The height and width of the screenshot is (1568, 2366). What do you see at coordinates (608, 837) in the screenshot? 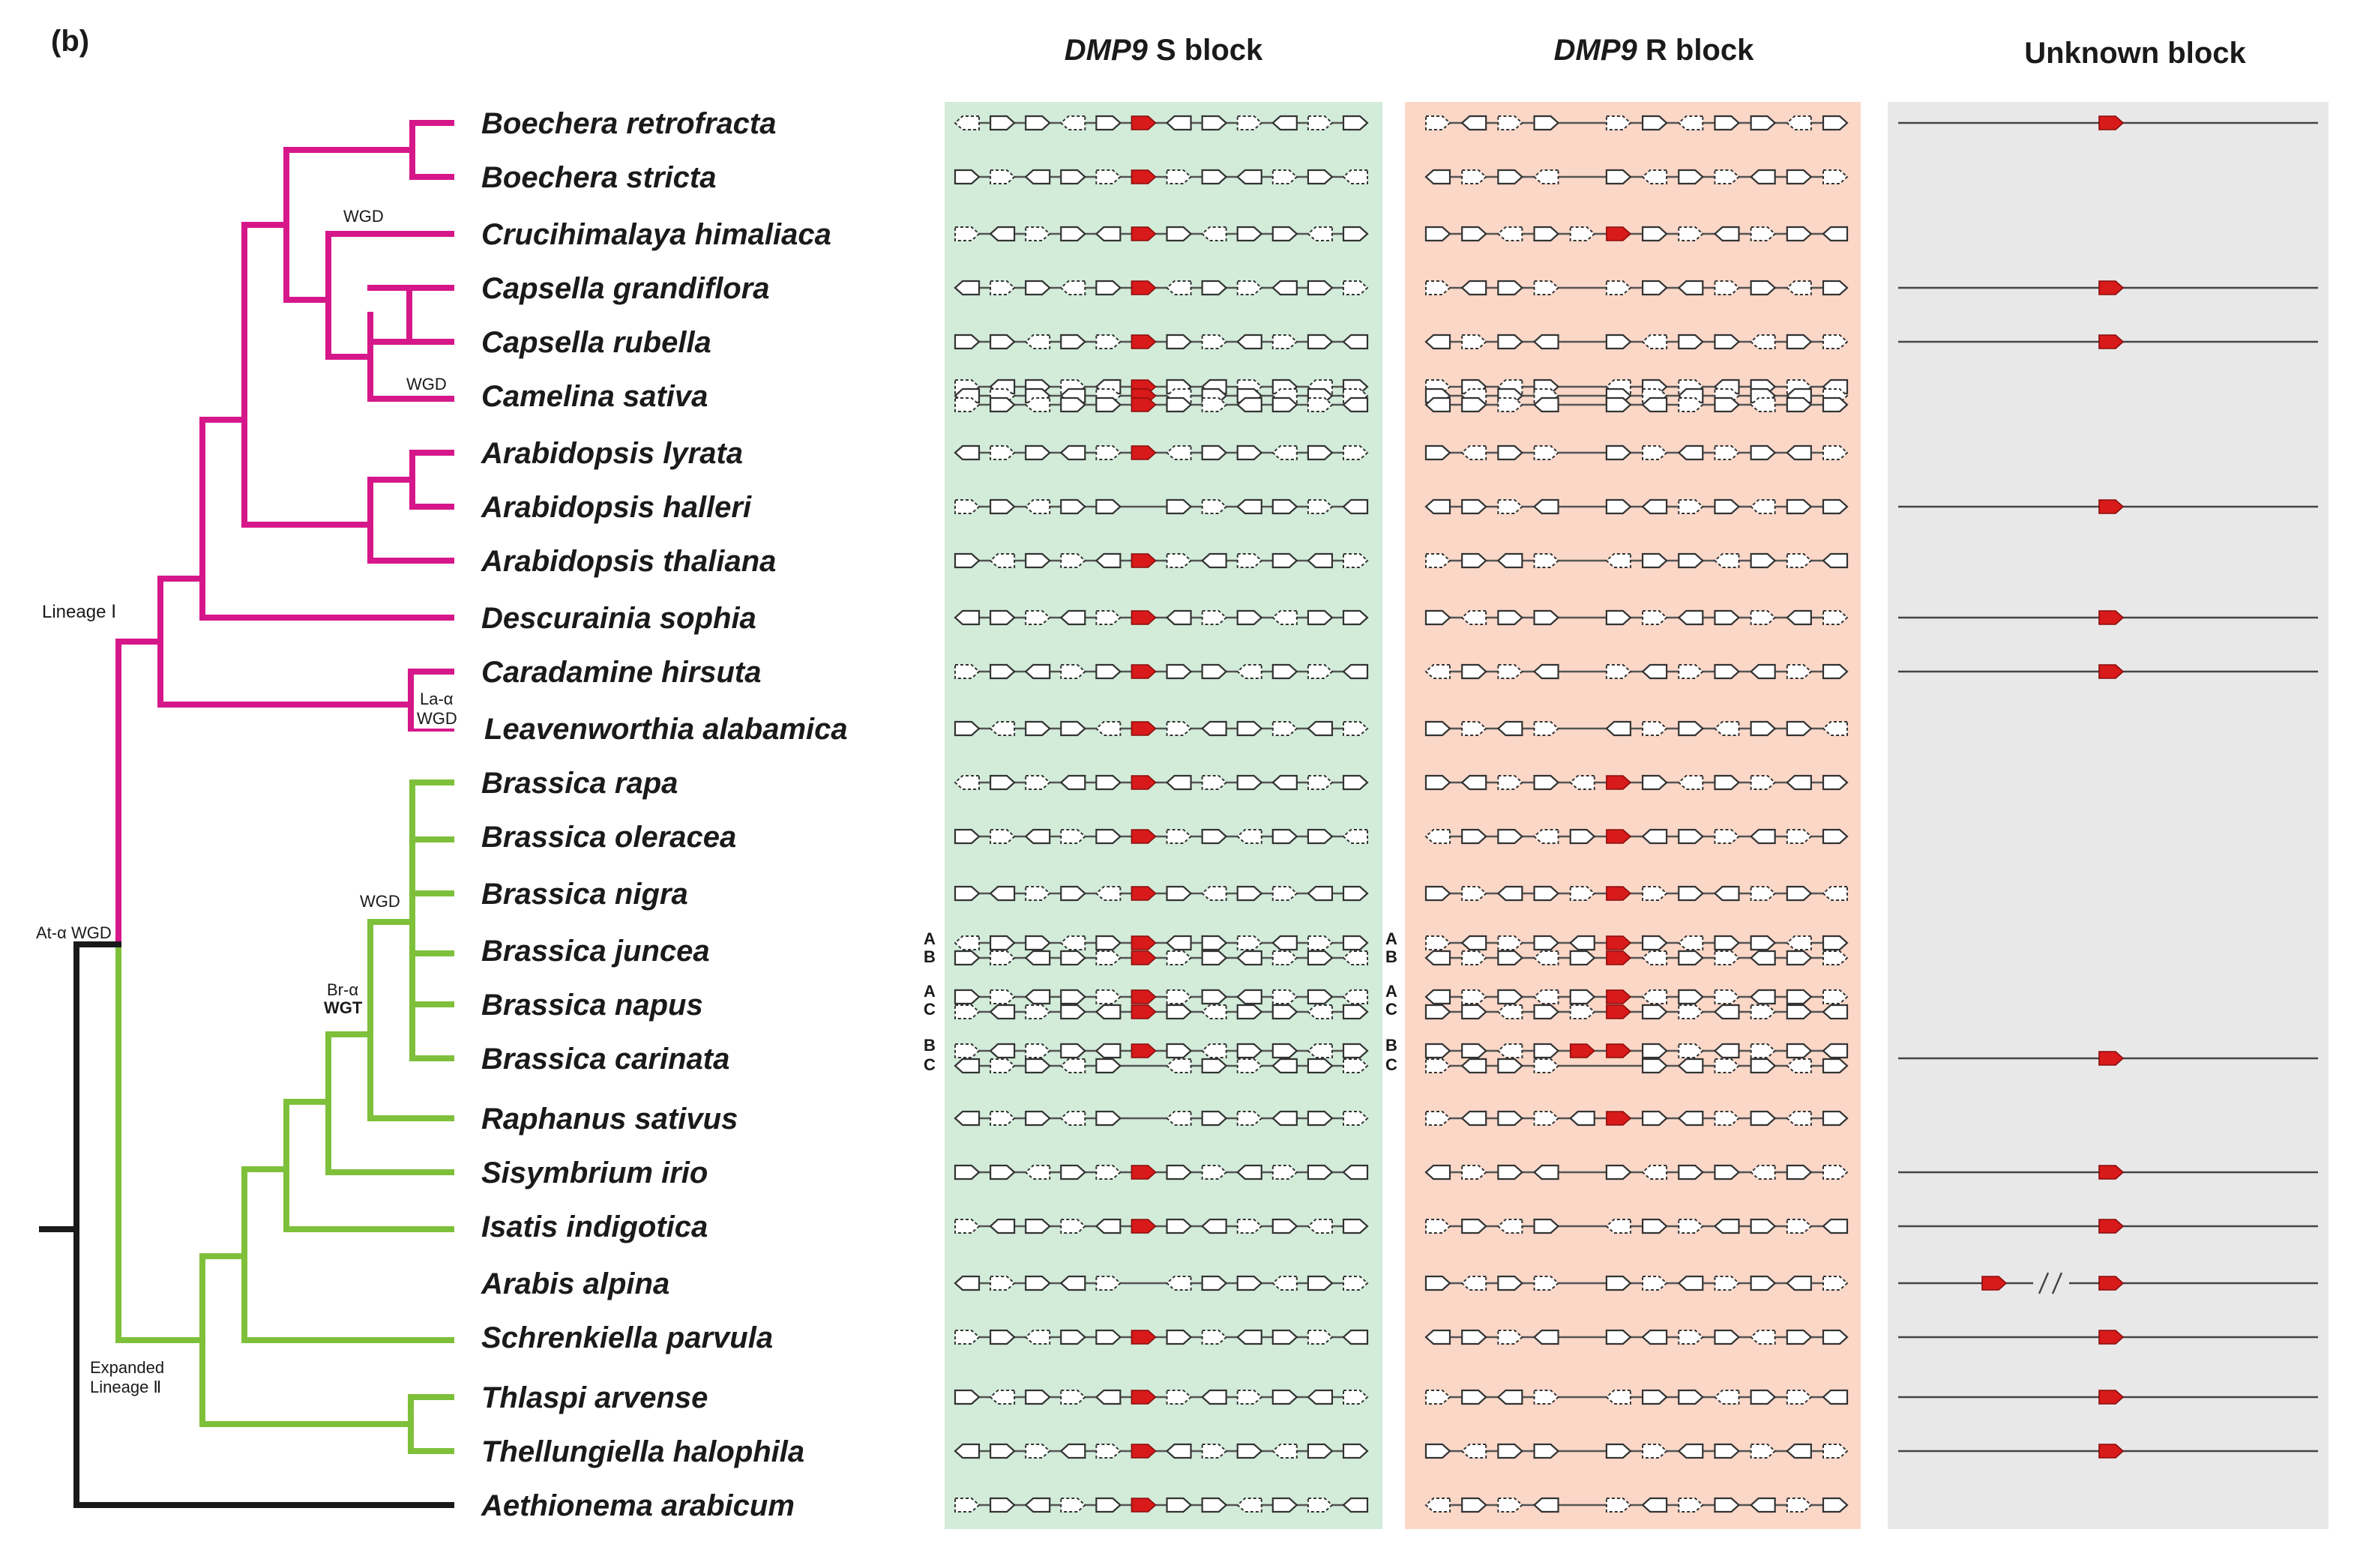
I see `species-name: Brassica oleracea` at bounding box center [608, 837].